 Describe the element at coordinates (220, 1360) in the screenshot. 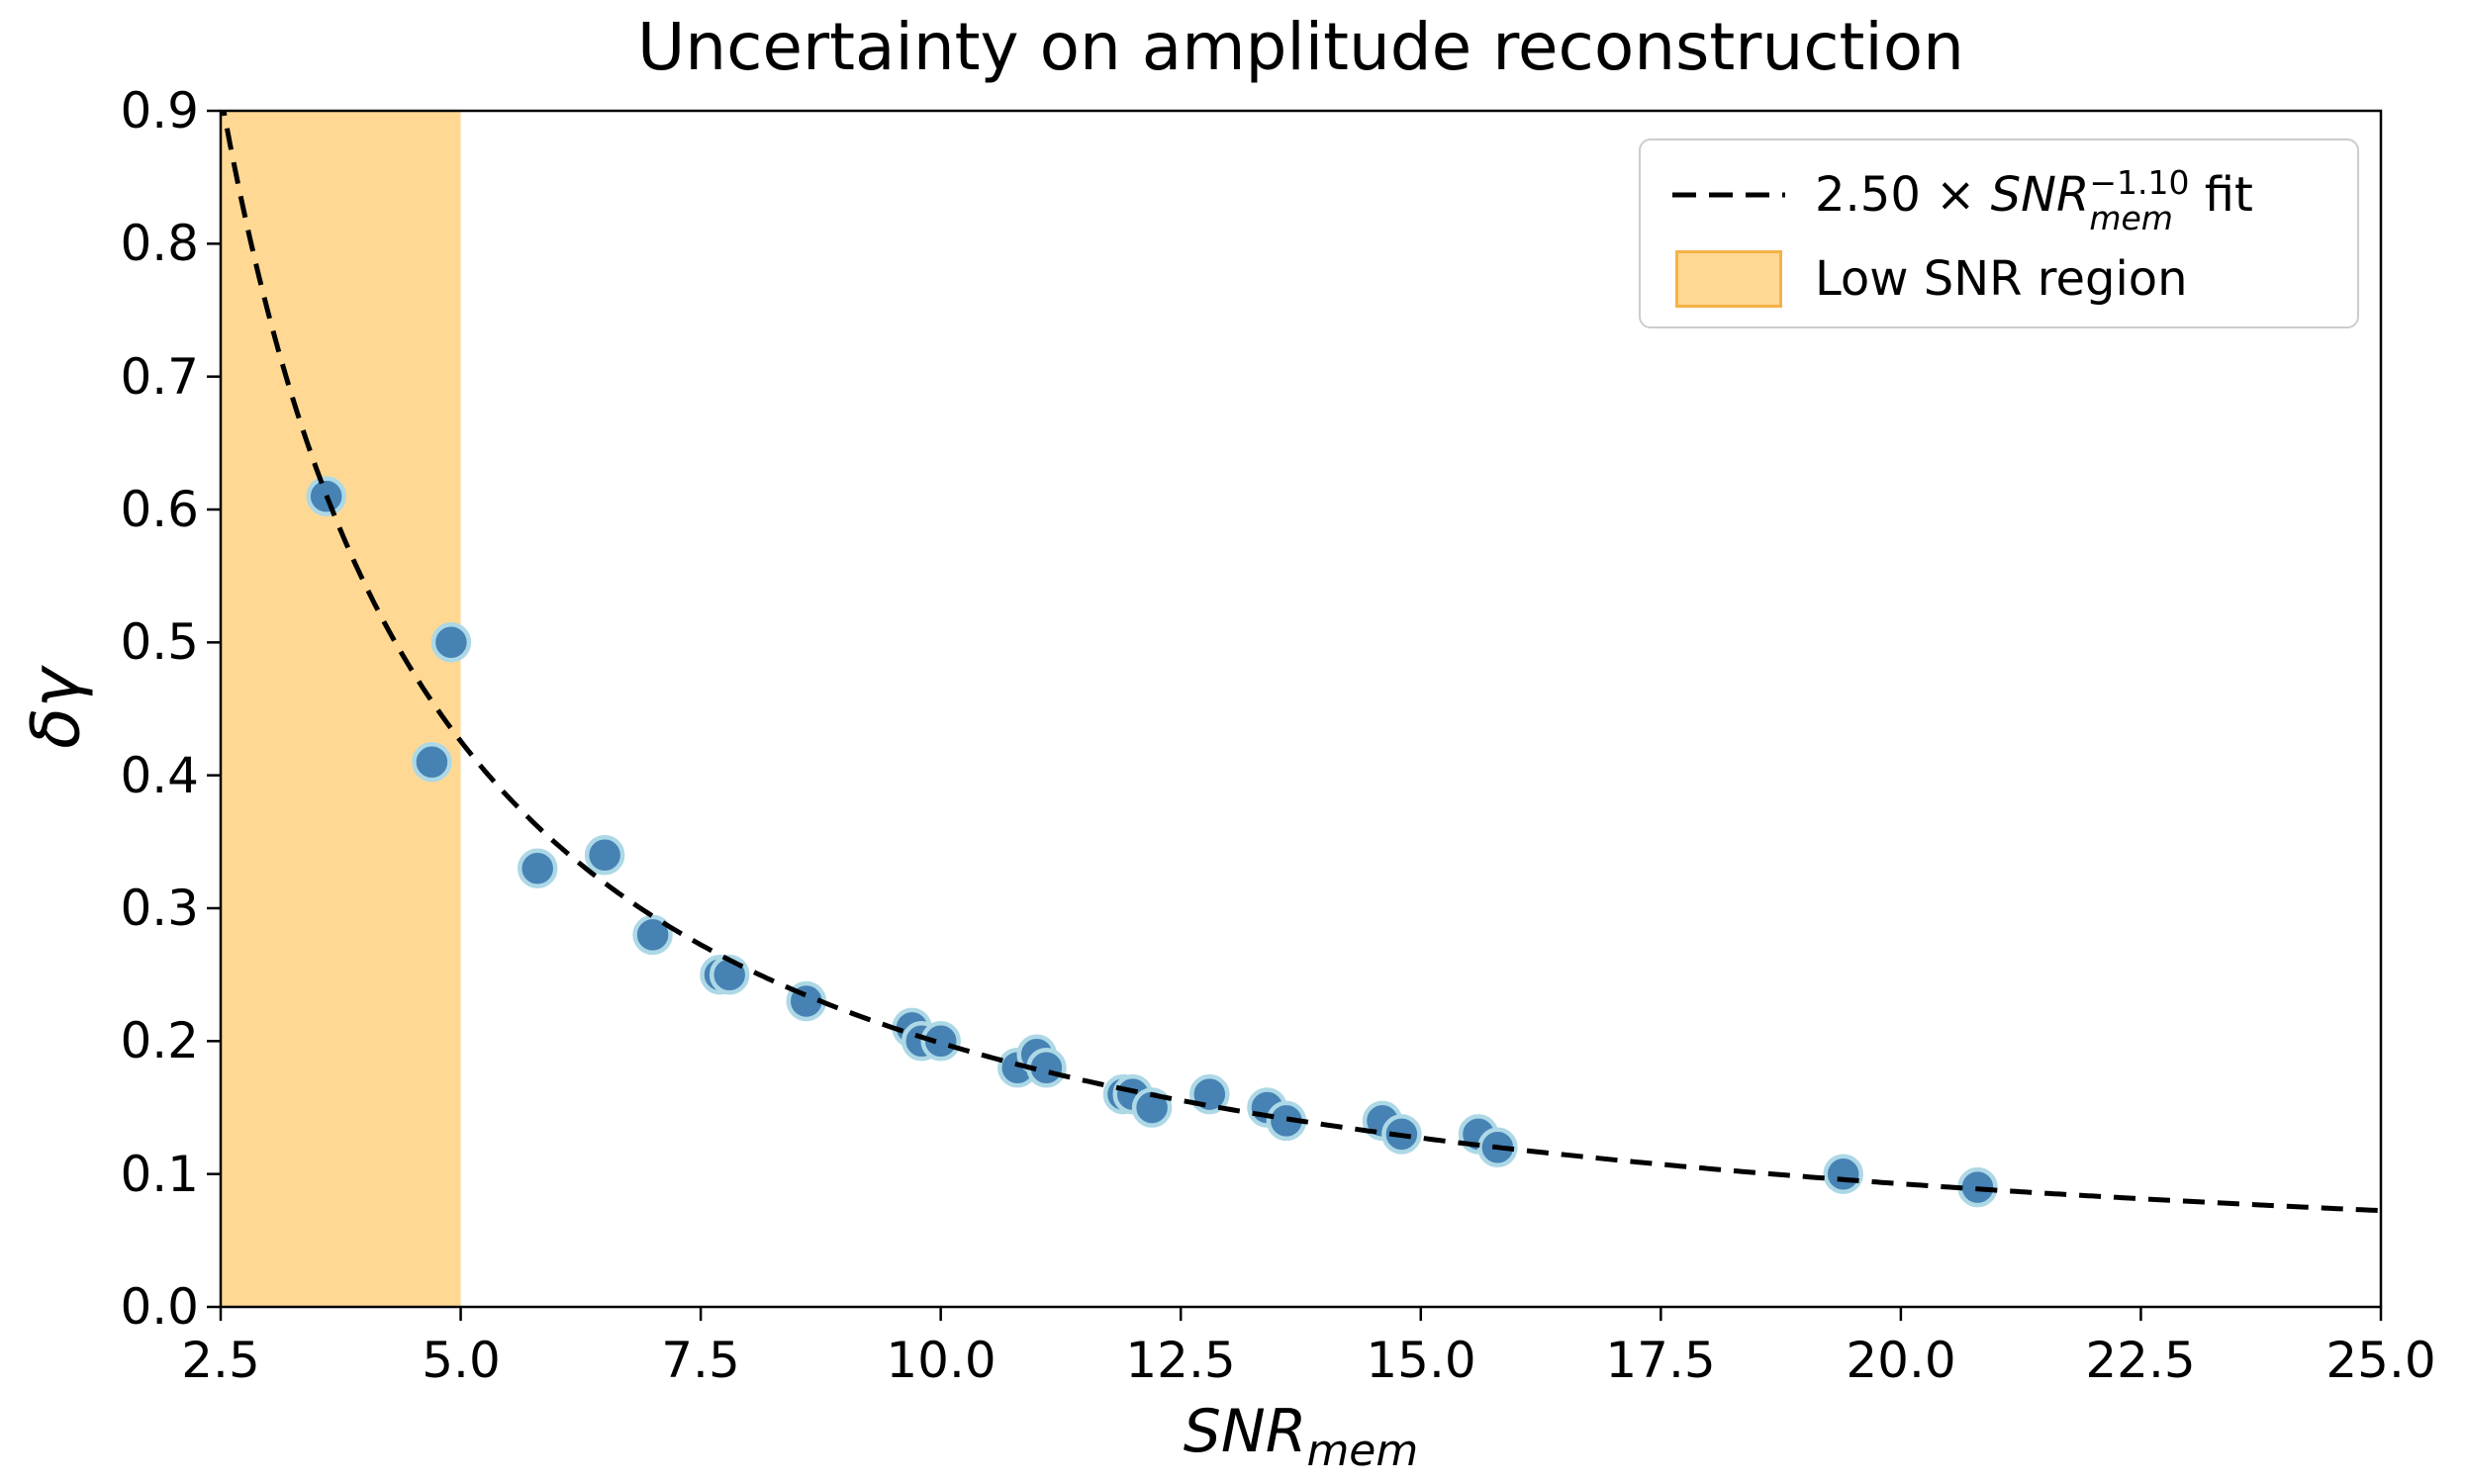

I see `x-tick-label: 2.5` at that location.